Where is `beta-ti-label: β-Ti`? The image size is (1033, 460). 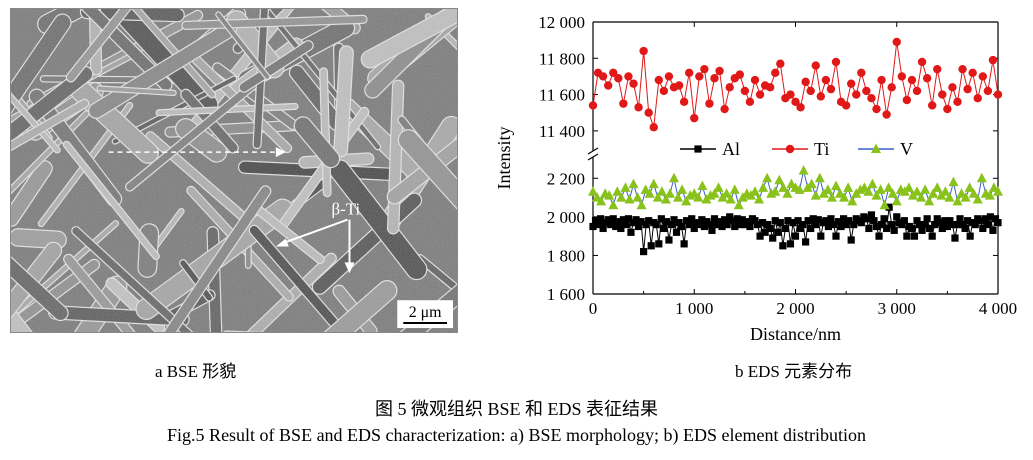 beta-ti-label: β-Ti is located at coordinates (346, 209).